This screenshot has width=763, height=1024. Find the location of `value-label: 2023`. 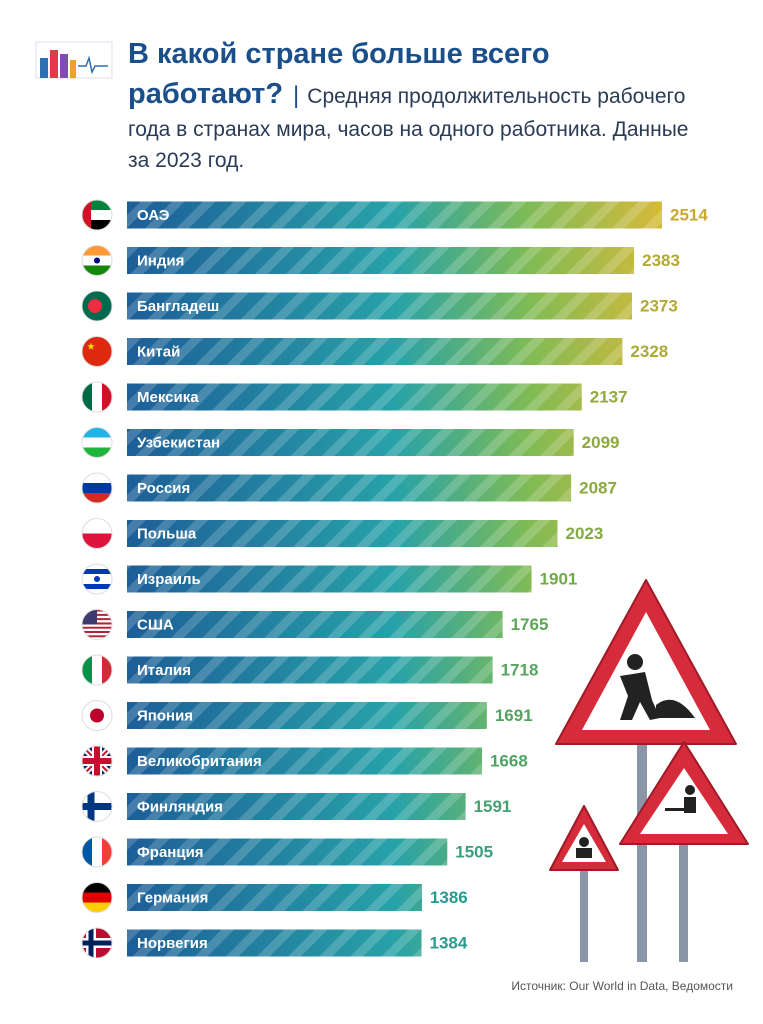

value-label: 2023 is located at coordinates (585, 533).